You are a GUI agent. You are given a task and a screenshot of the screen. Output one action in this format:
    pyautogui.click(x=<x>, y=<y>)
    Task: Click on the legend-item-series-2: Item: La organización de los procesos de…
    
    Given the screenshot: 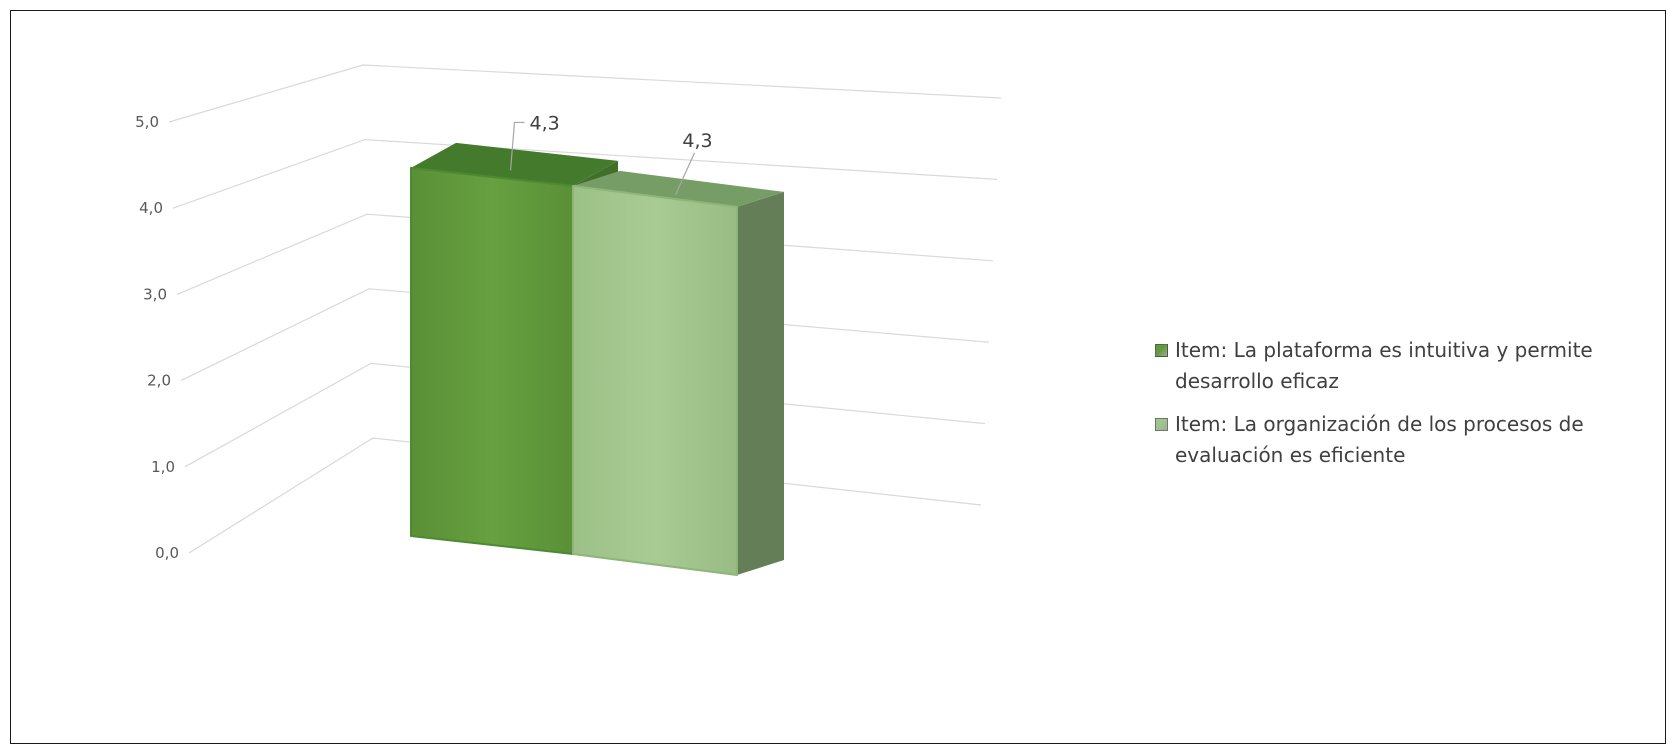 What is the action you would take?
    pyautogui.click(x=1399, y=440)
    